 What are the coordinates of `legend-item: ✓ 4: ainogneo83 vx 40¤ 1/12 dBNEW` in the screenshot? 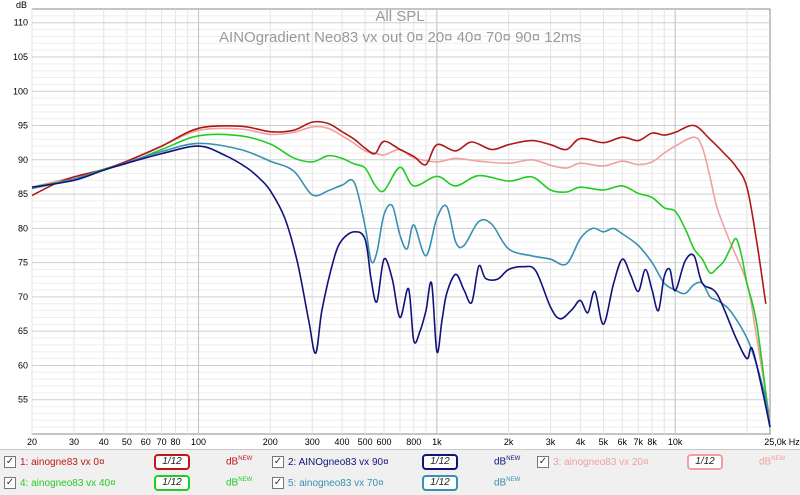 It's located at (128, 483).